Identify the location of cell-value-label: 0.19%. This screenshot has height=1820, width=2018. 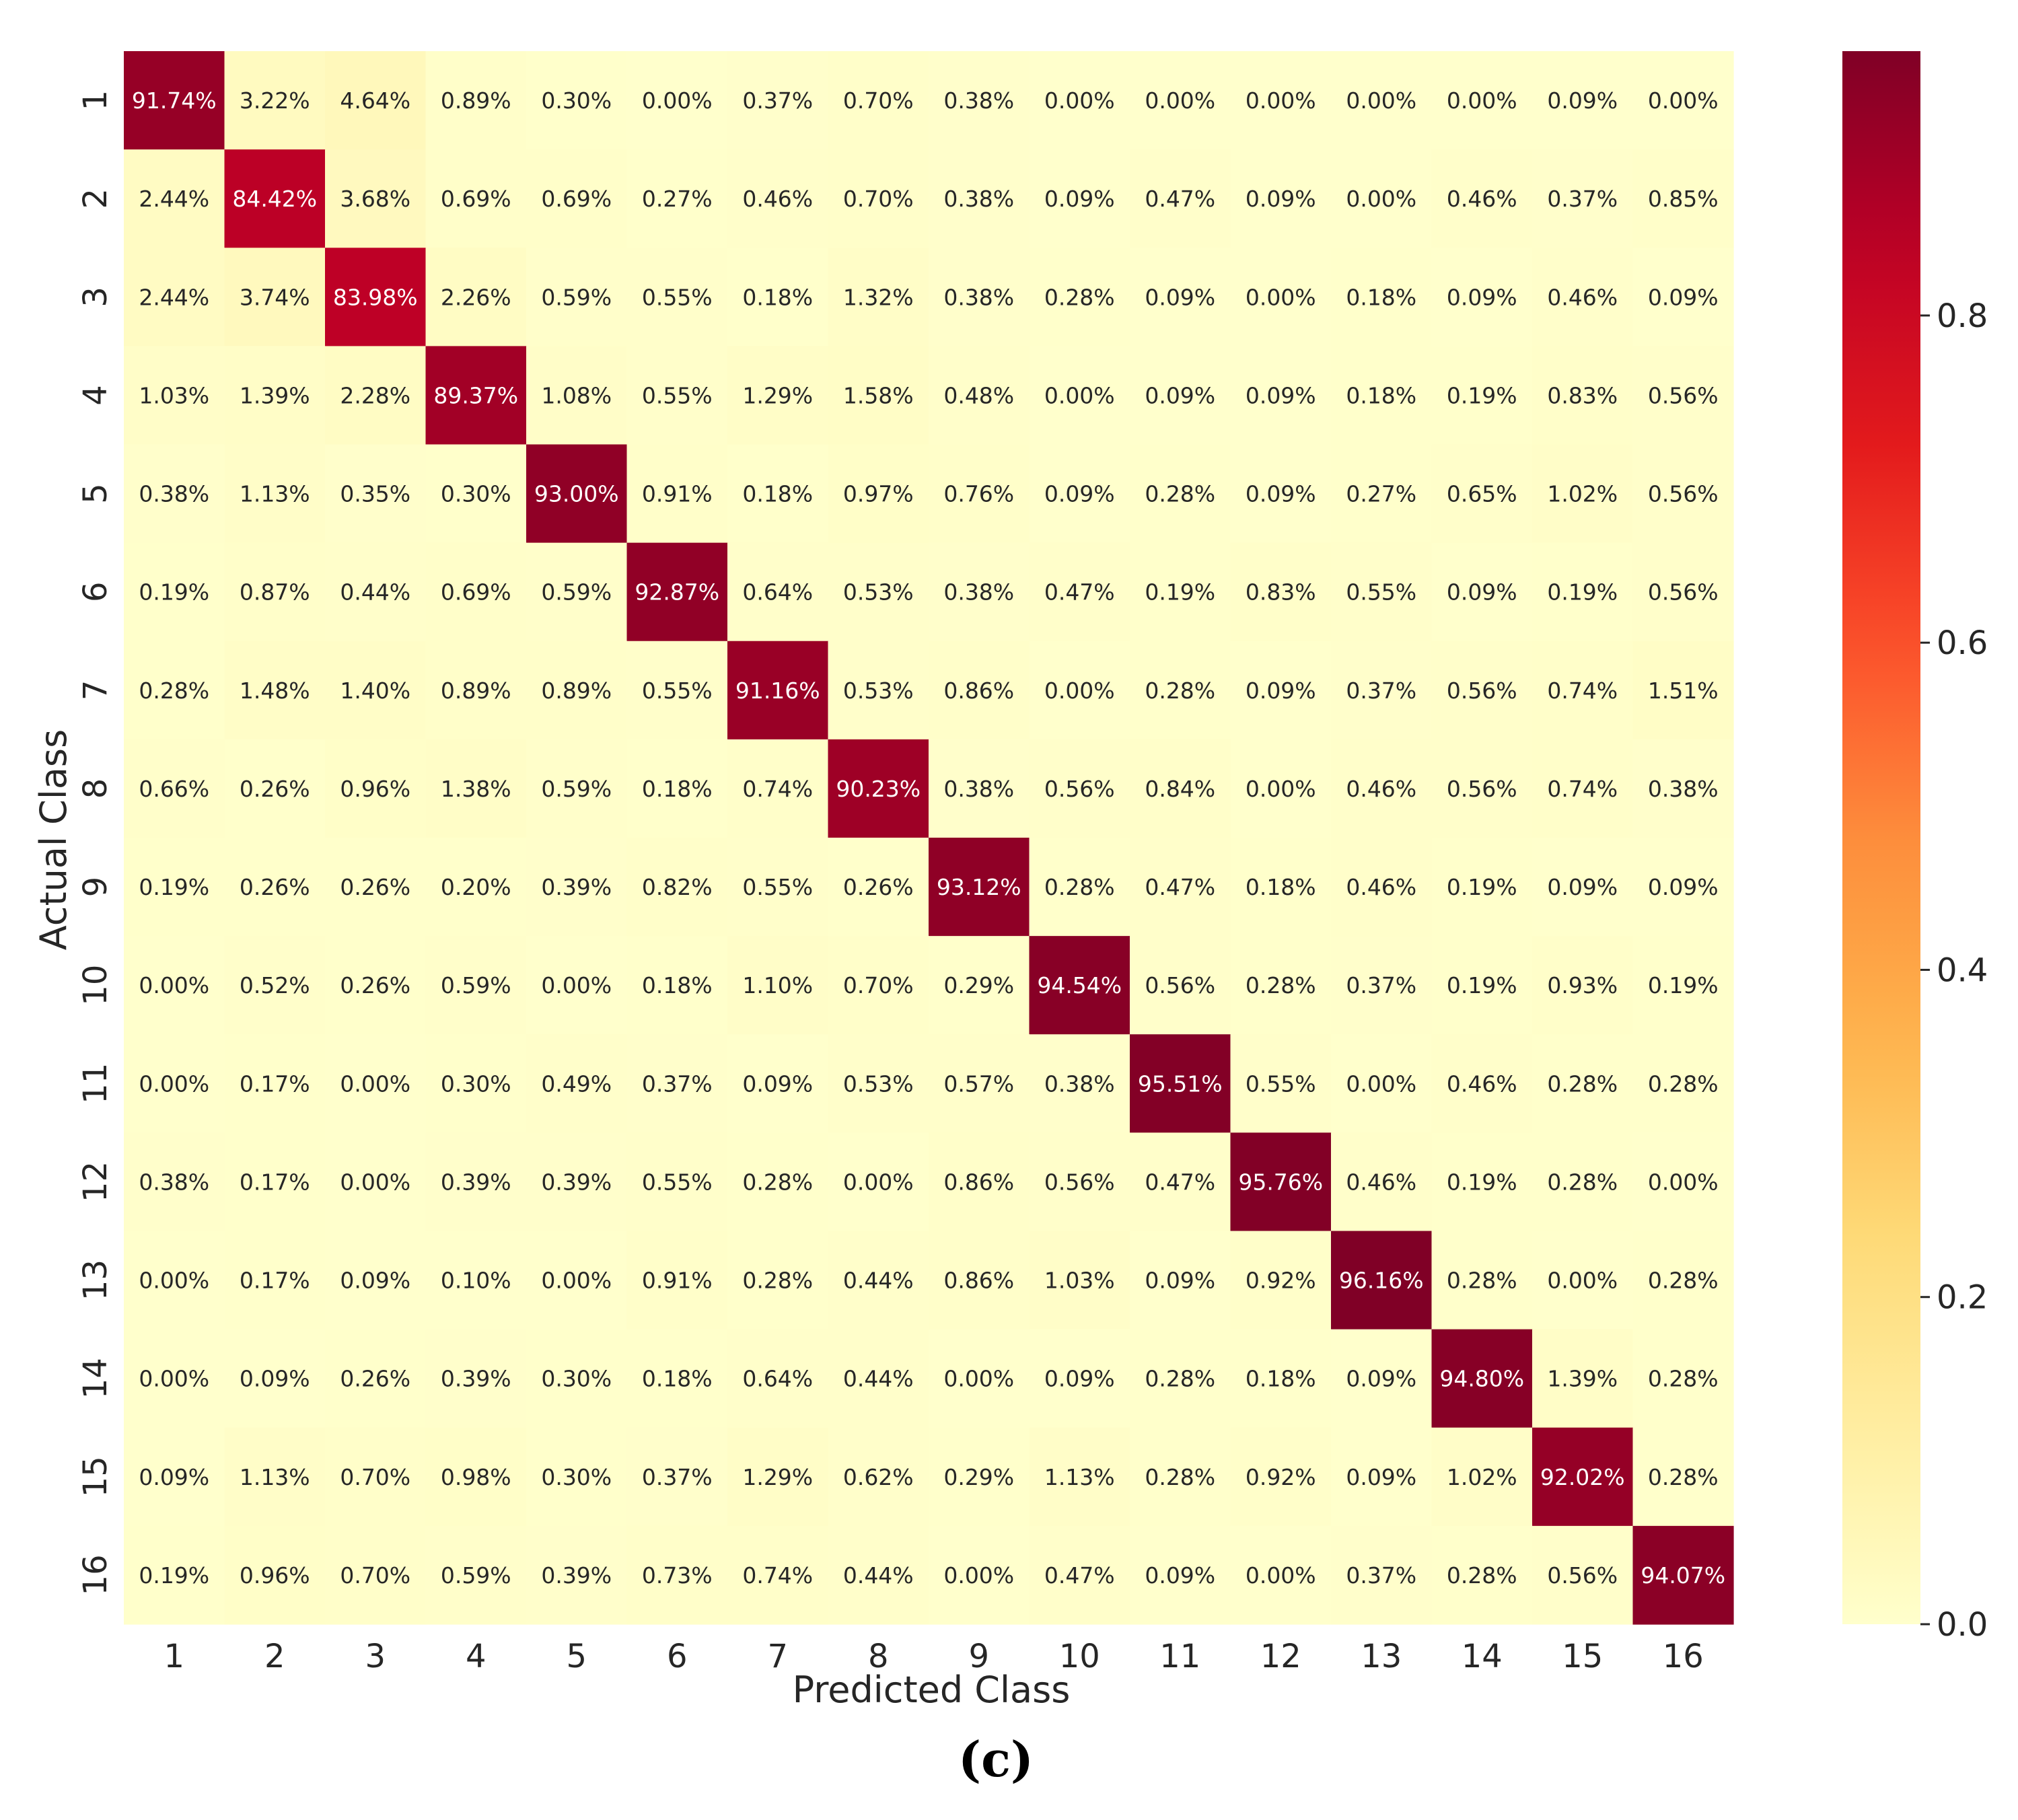
(174, 1575).